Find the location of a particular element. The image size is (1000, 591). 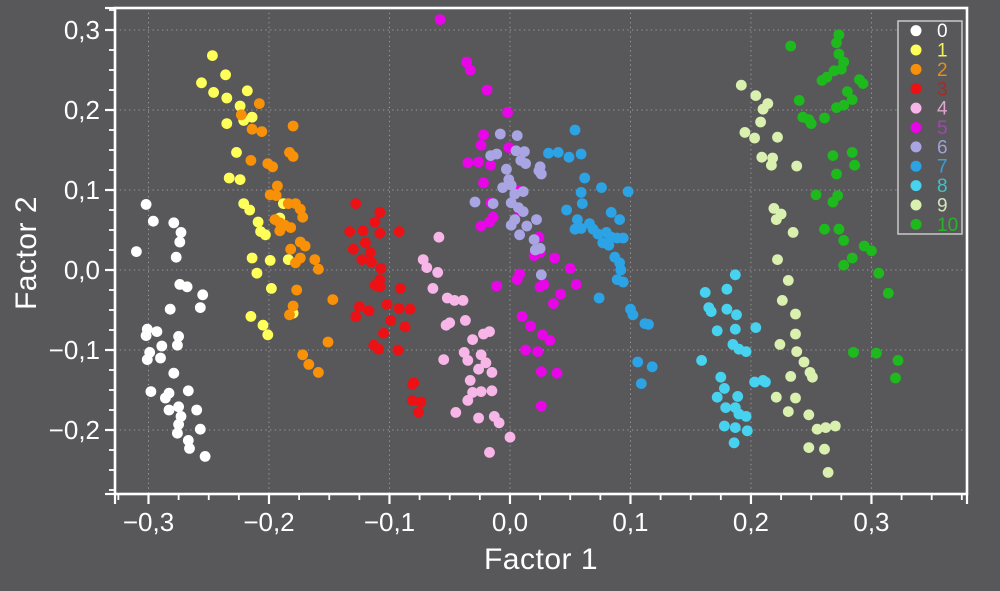

x-tick-label: 0,2 is located at coordinates (751, 522).